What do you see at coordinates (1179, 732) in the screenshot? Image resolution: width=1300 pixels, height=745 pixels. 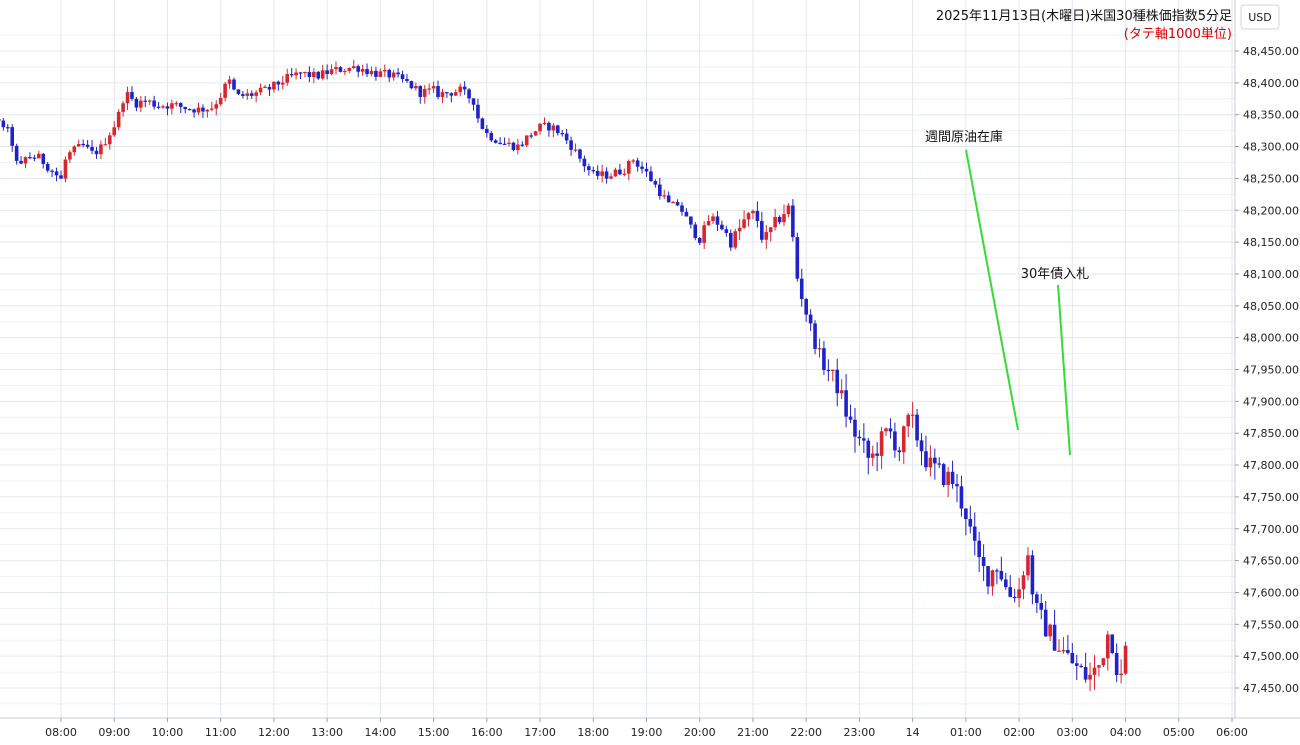 I see `x-tick-label: 05:00` at bounding box center [1179, 732].